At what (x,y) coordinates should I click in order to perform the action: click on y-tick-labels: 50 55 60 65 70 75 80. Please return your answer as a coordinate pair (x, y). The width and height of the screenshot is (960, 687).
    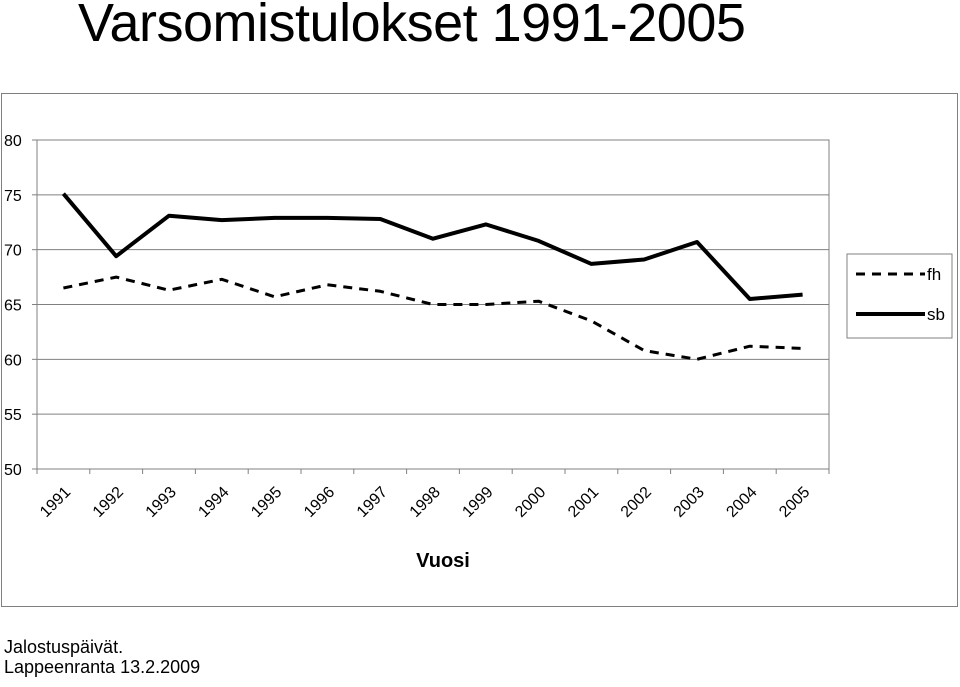
    Looking at the image, I should click on (20, 306).